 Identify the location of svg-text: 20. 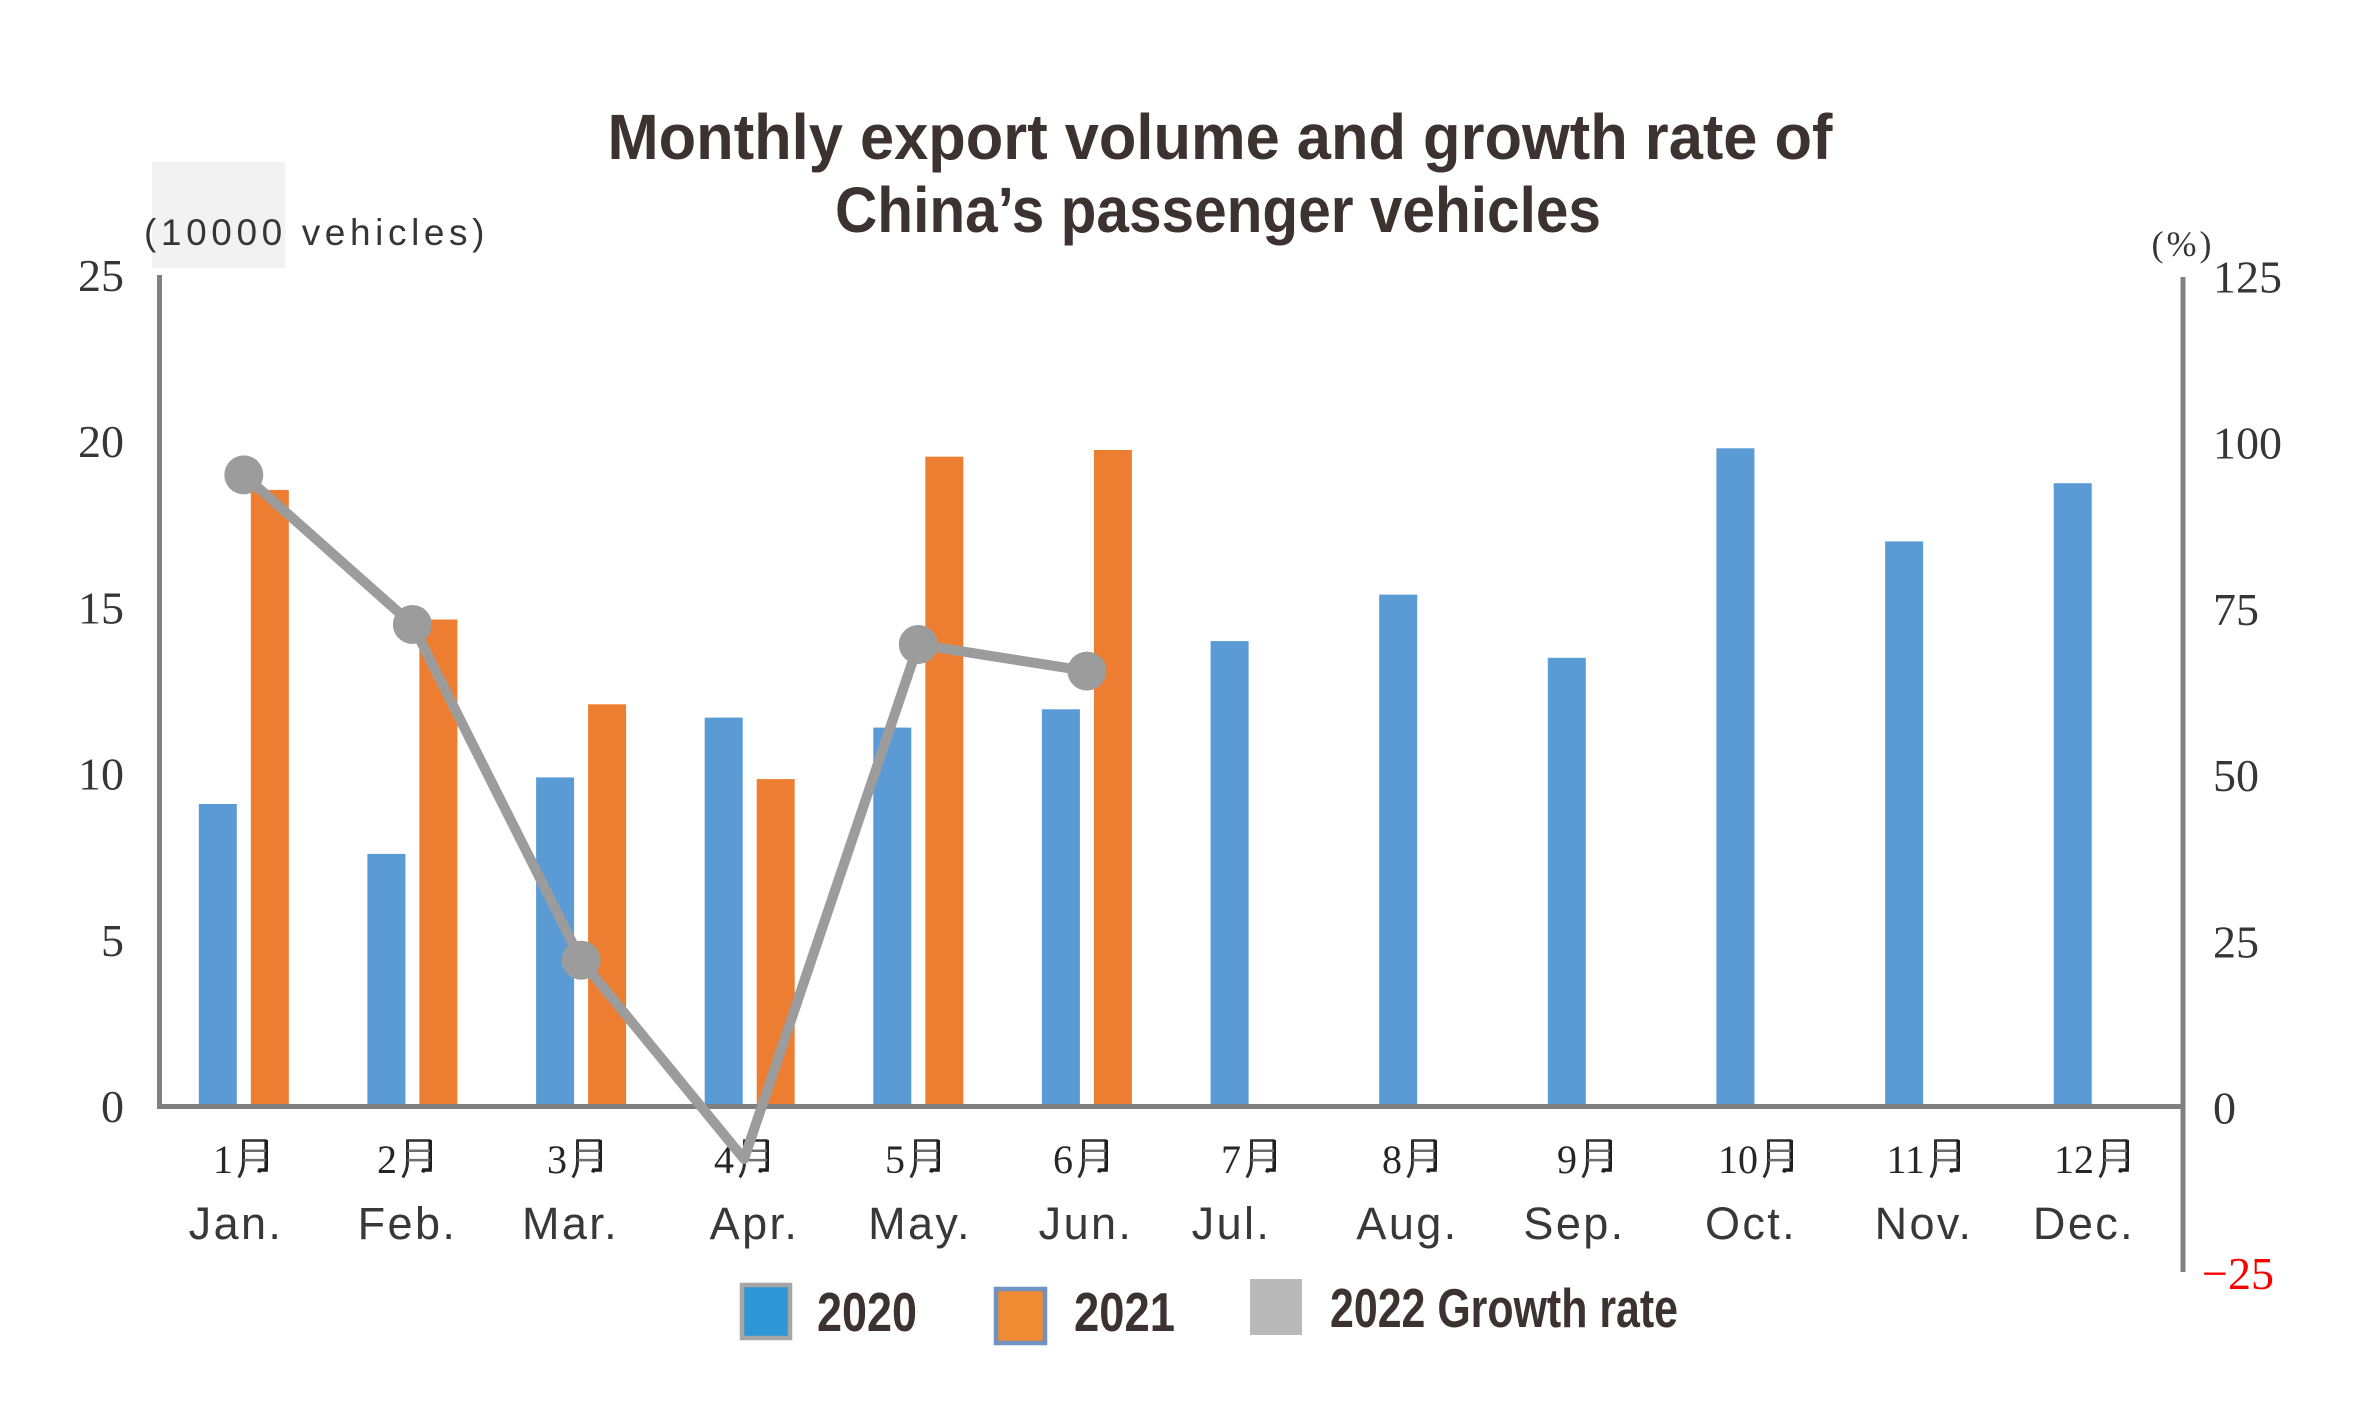
(101, 441).